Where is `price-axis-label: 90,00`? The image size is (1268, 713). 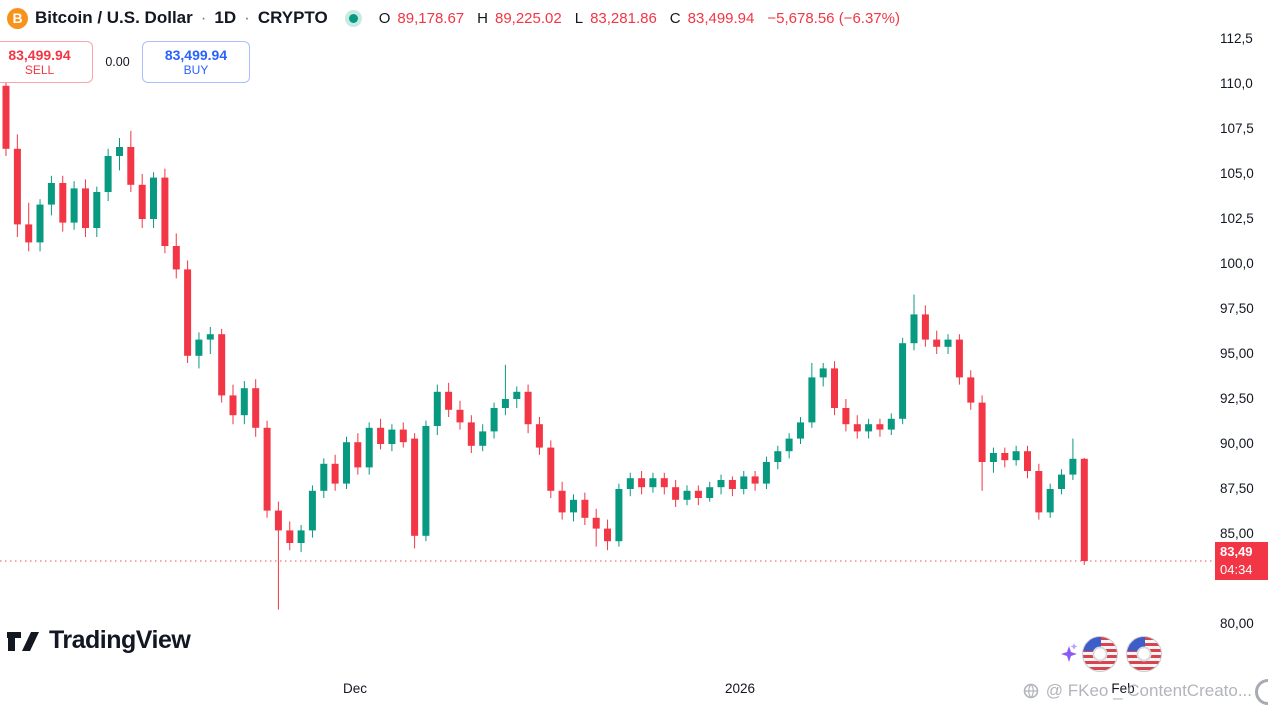
price-axis-label: 90,00 is located at coordinates (1237, 443).